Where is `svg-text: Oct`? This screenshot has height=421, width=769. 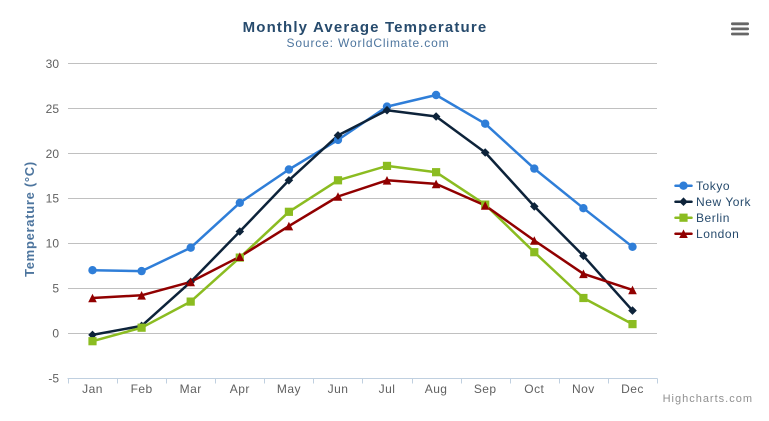
svg-text: Oct is located at coordinates (534, 389).